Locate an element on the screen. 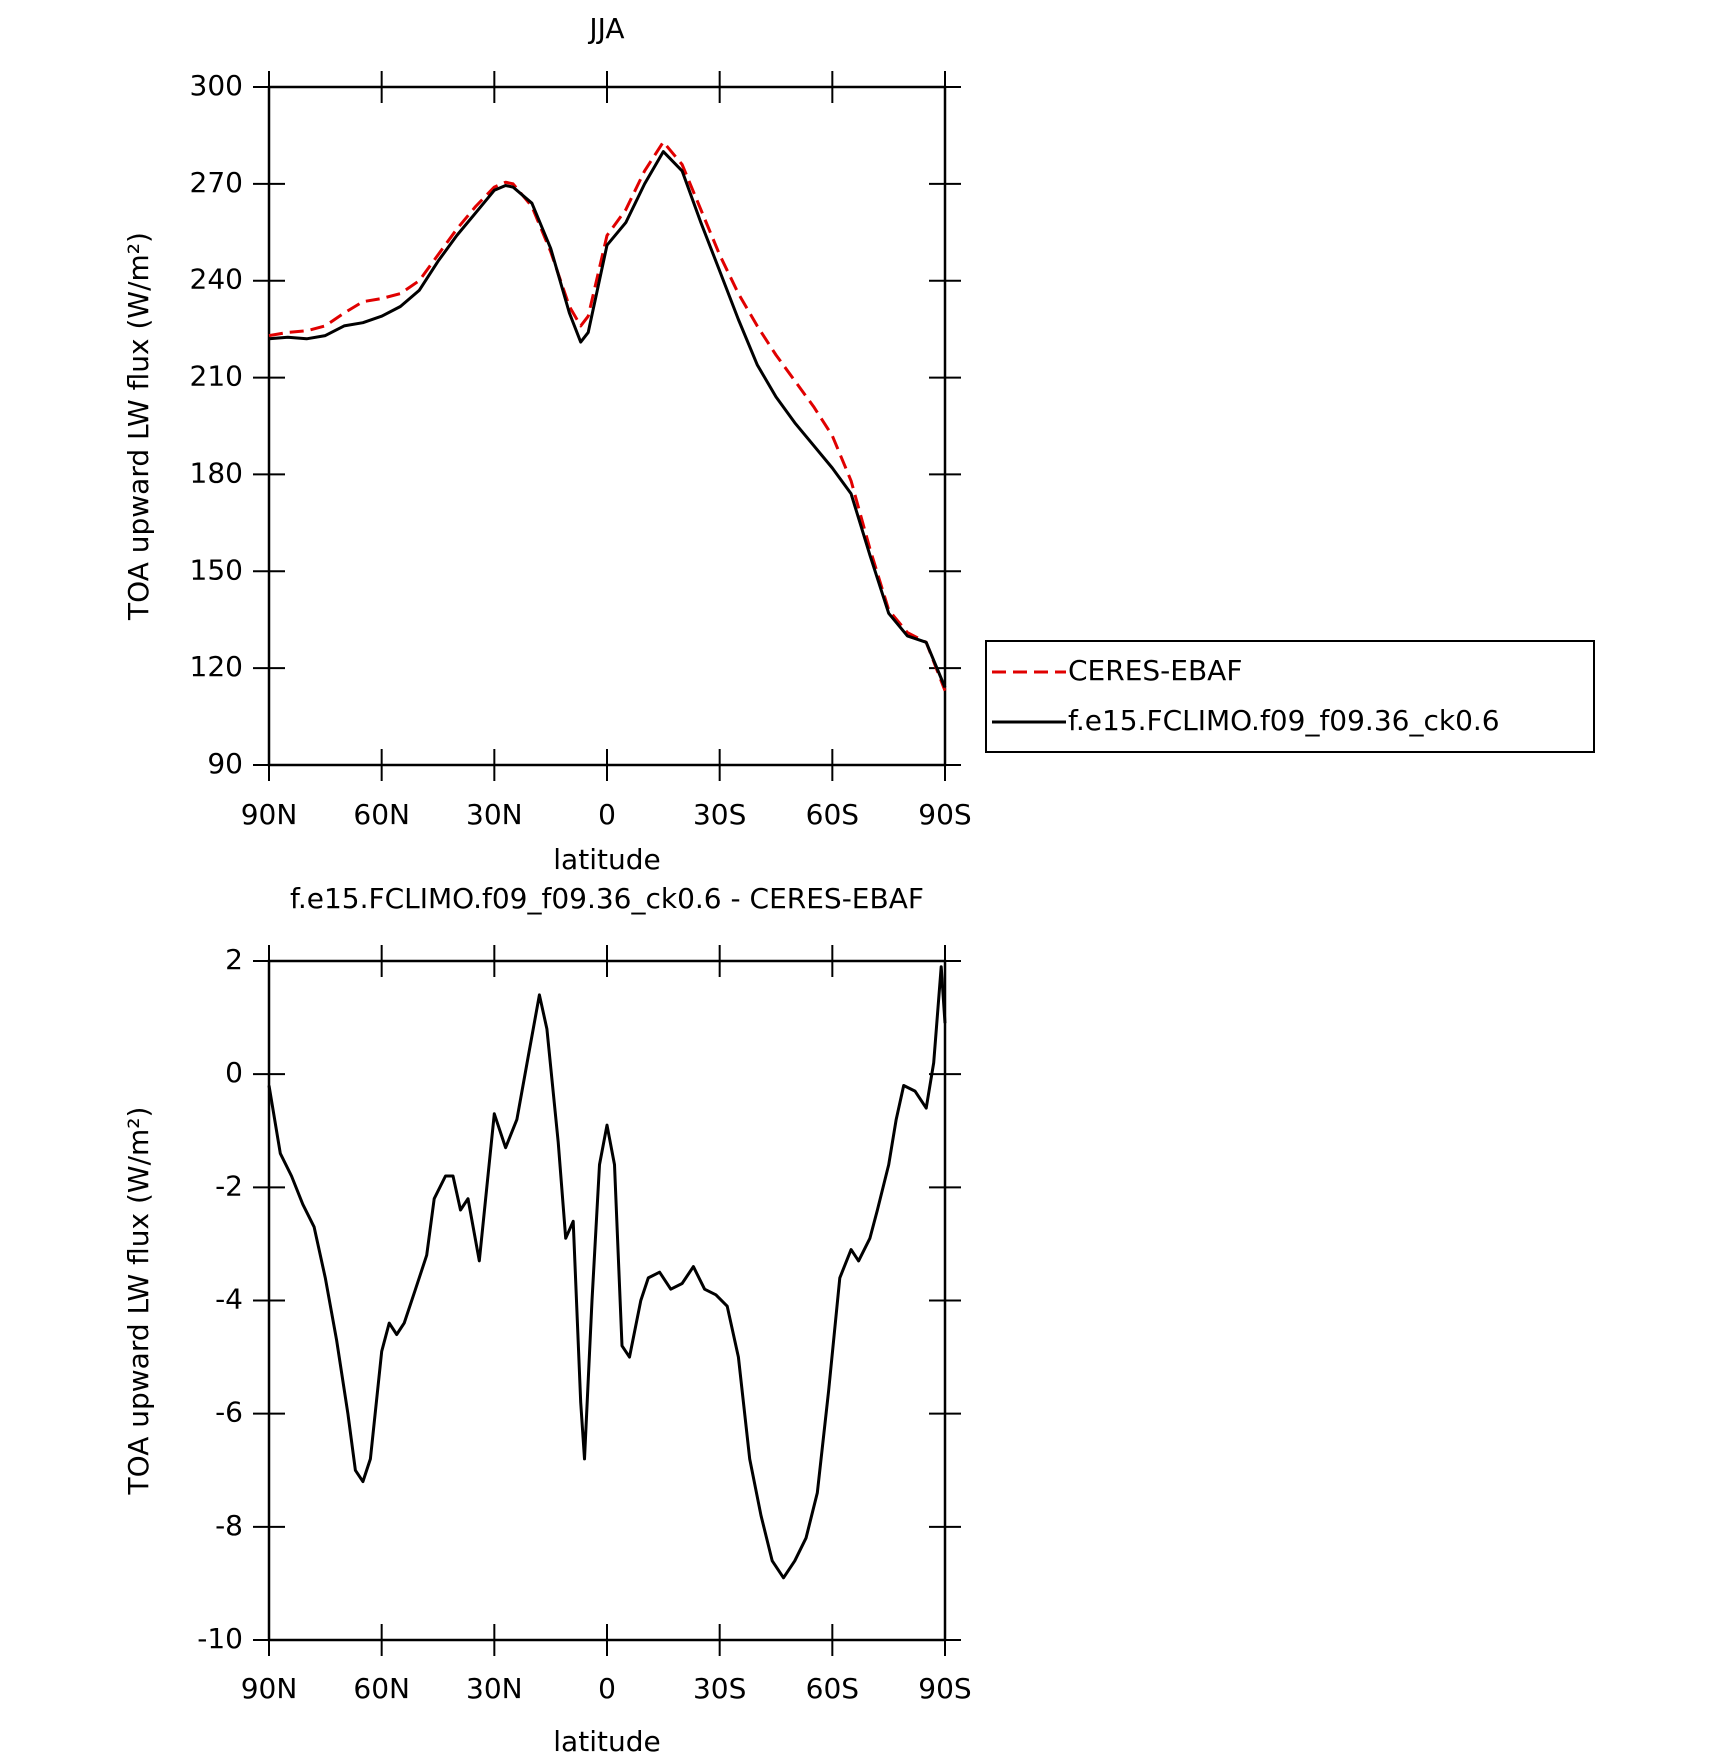 Image resolution: width=1710 pixels, height=1762 pixels. y-tick-label: 300 is located at coordinates (216, 85).